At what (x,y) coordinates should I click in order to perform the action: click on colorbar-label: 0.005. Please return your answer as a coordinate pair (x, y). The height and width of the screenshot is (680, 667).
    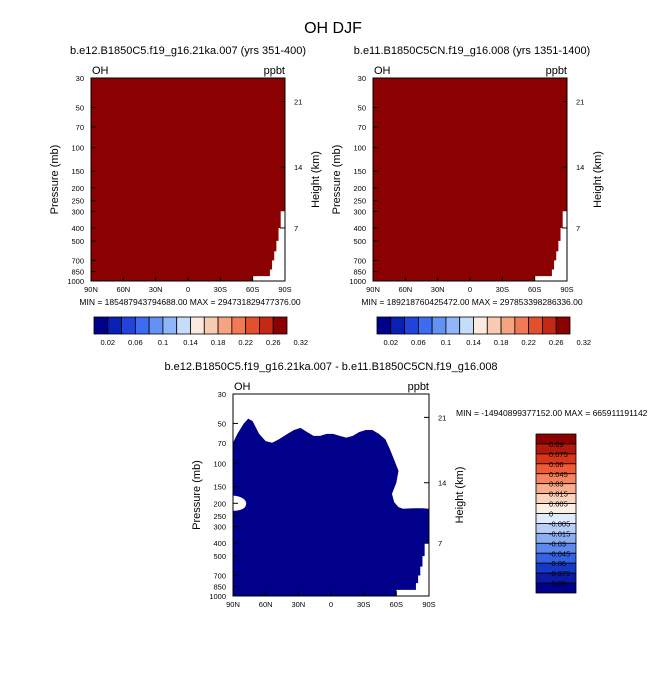
    Looking at the image, I should click on (558, 504).